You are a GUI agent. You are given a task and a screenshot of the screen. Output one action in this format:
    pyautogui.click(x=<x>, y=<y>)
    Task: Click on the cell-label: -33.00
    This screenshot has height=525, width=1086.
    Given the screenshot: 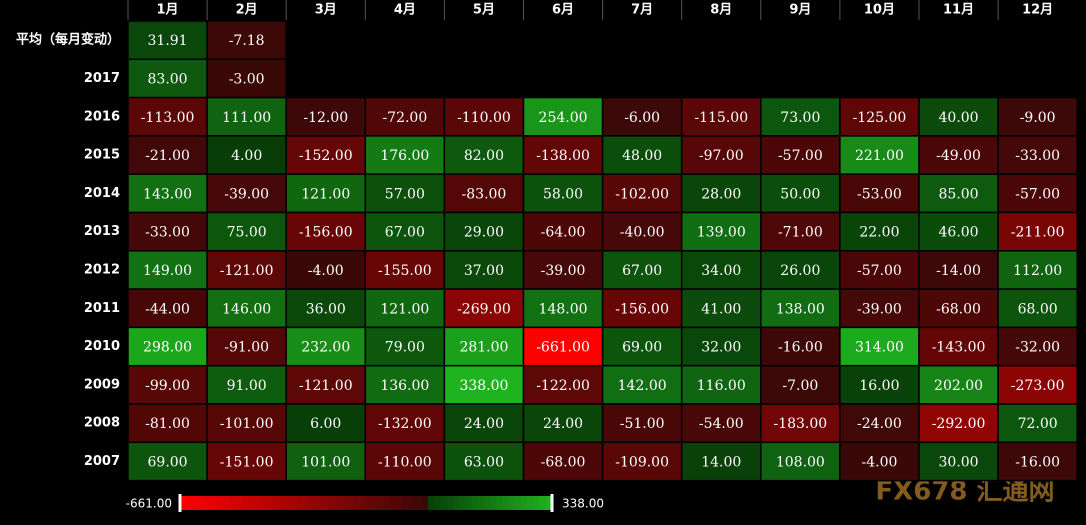 What is the action you would take?
    pyautogui.click(x=167, y=233)
    